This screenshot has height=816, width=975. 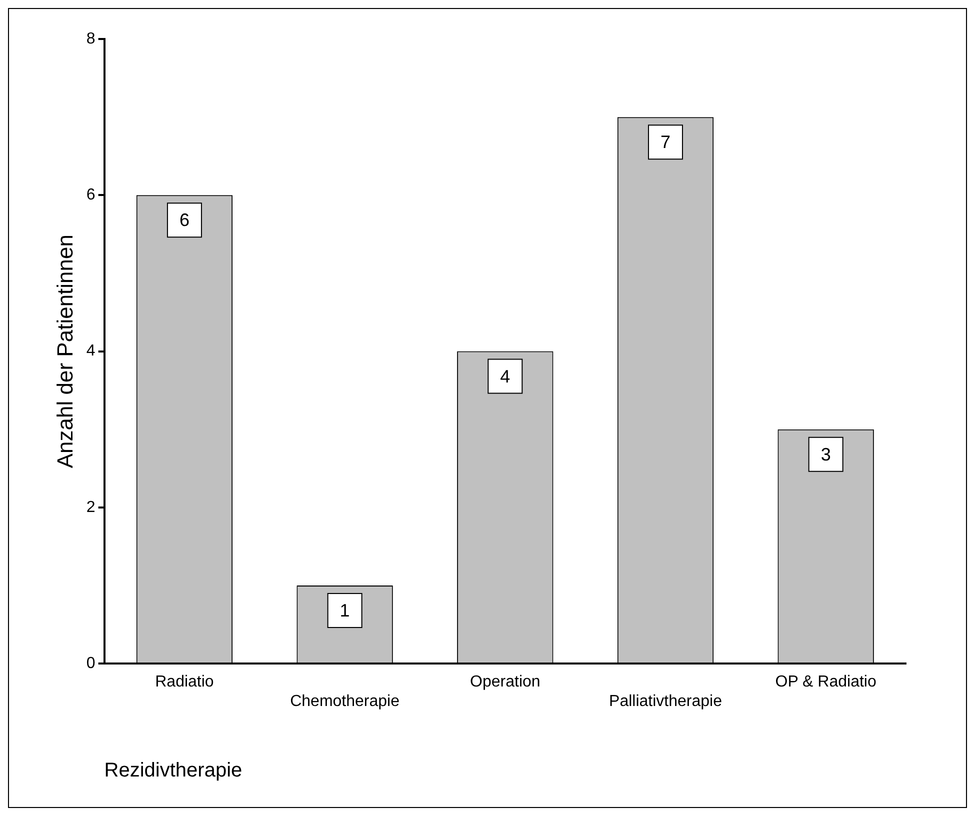 What do you see at coordinates (91, 351) in the screenshot?
I see `y-tick-label: 4` at bounding box center [91, 351].